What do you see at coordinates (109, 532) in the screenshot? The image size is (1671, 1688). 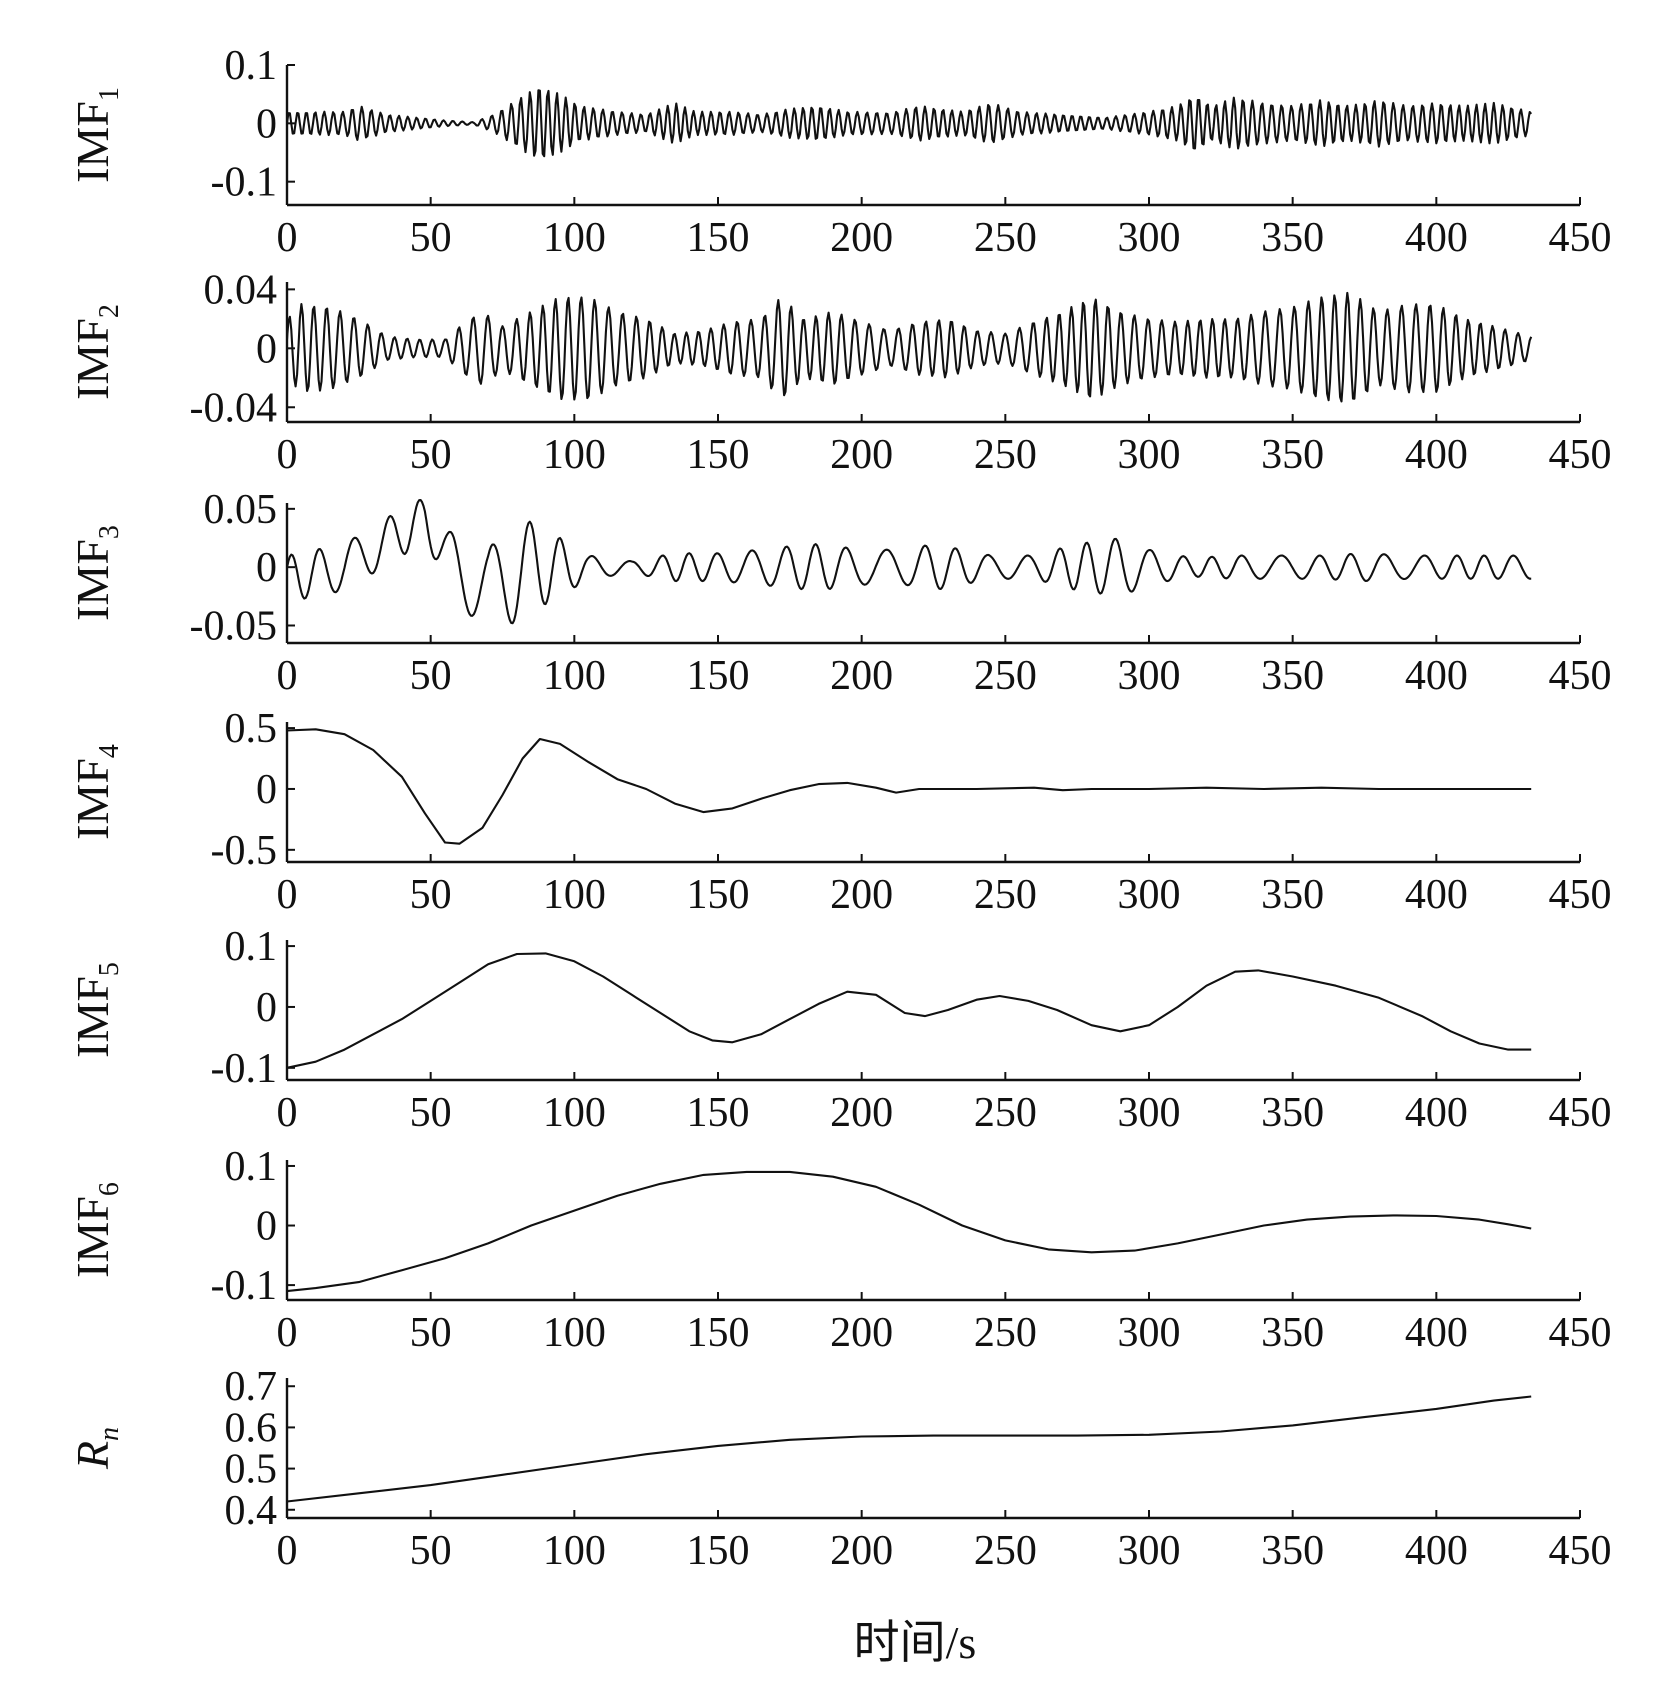 I see `y-axis-title-sub: 3` at bounding box center [109, 532].